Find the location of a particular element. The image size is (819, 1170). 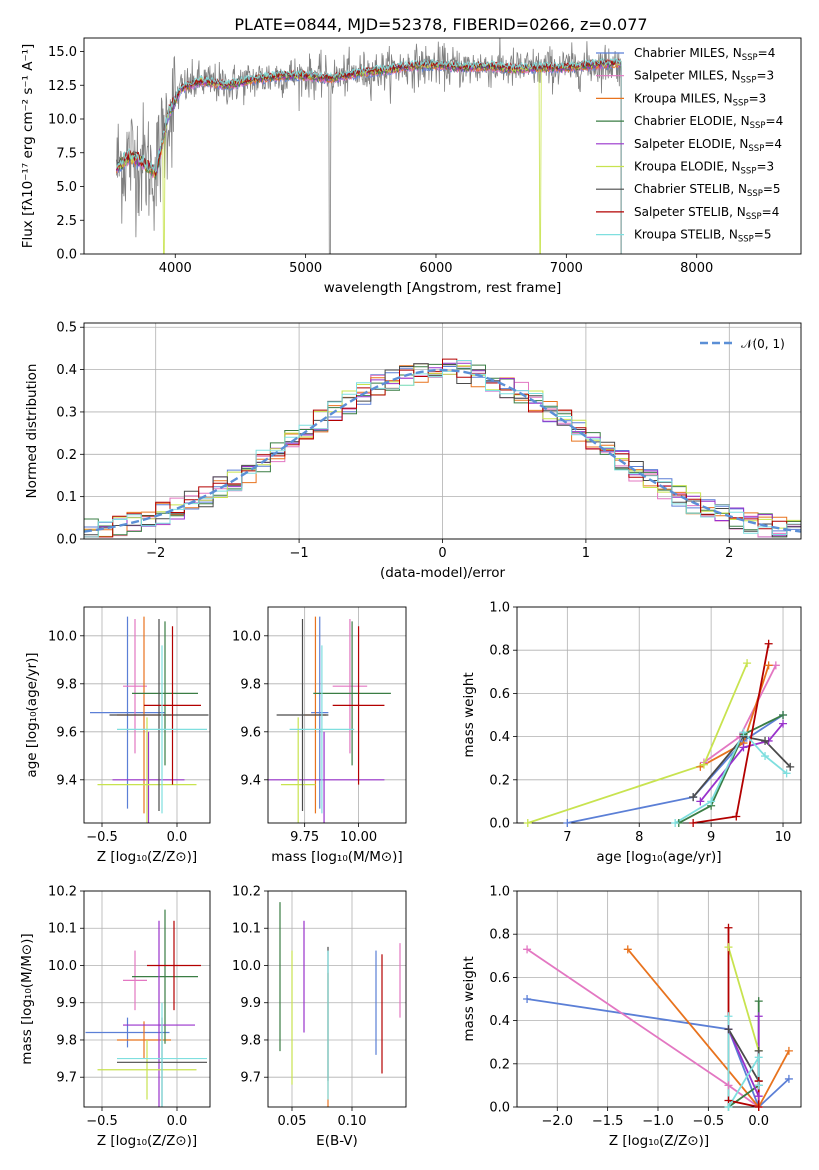

weight-z-xlabel: Z [log₁₀(Z/Z⊙)] is located at coordinates (659, 1141).